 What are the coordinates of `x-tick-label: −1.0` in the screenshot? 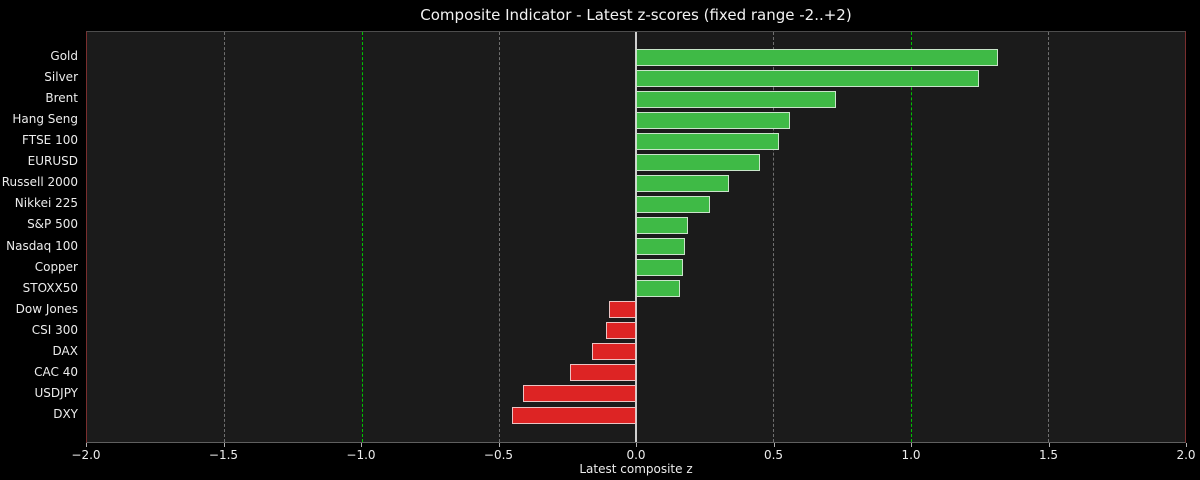 It's located at (361, 455).